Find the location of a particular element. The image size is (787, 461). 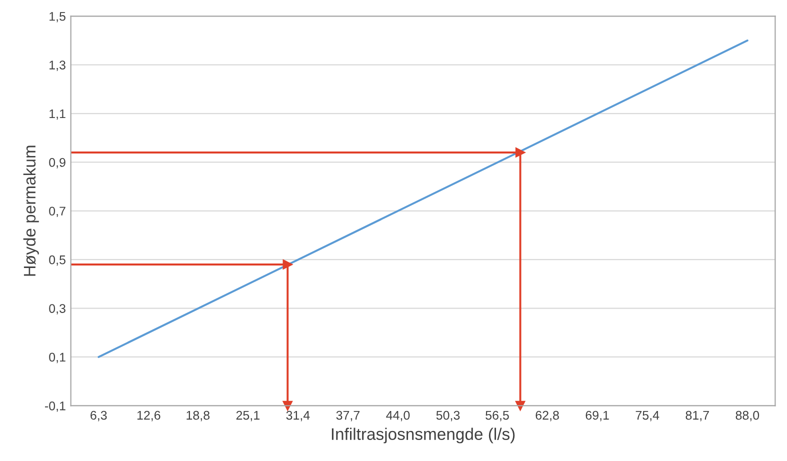

x-tick-label: 12,6 is located at coordinates (148, 416).